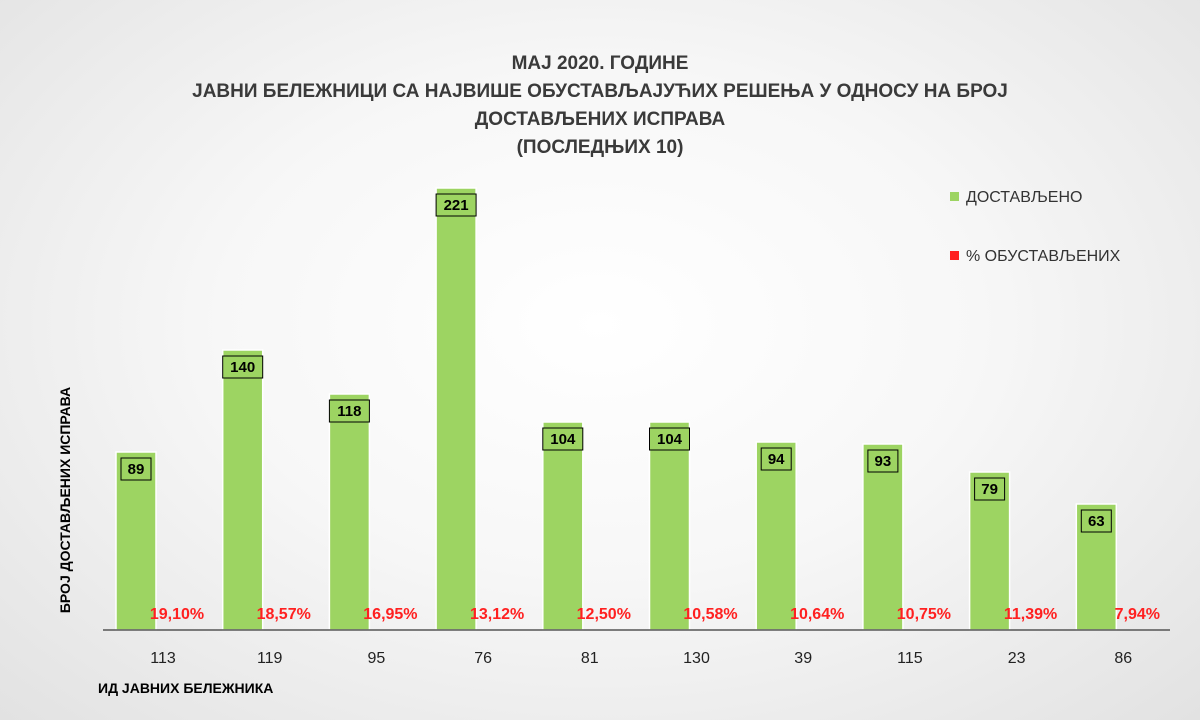  I want to click on percent-label-95: 16,95%, so click(390, 614).